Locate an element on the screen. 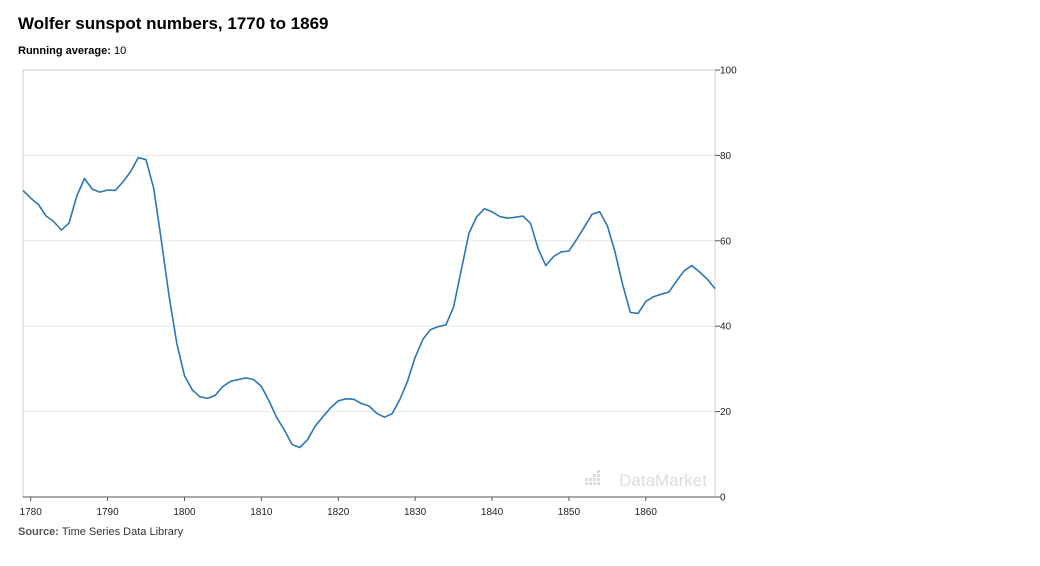  running-average-value: 10 is located at coordinates (120, 51).